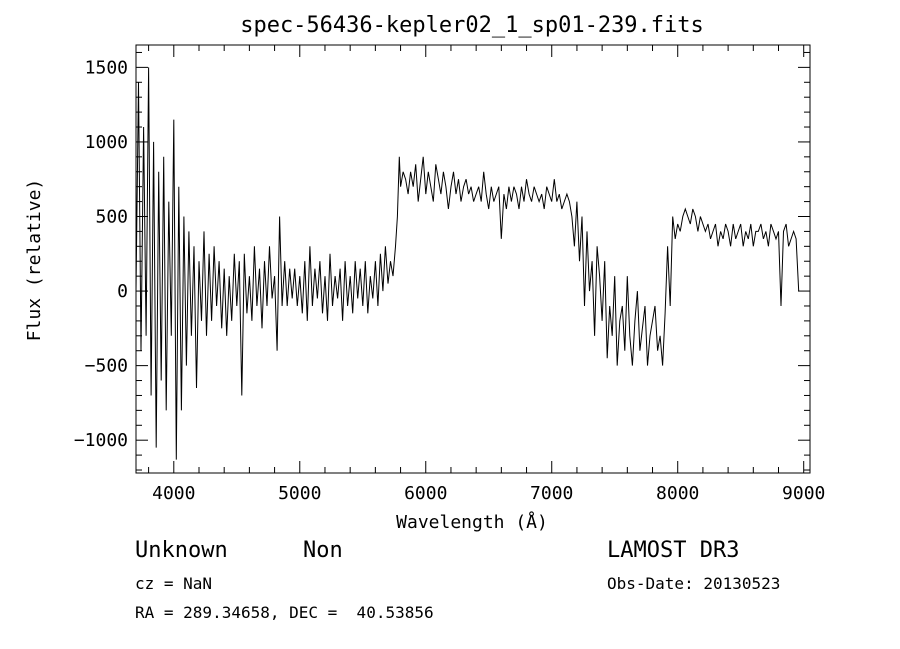  Describe the element at coordinates (803, 493) in the screenshot. I see `x-tick-label: 9000` at that location.